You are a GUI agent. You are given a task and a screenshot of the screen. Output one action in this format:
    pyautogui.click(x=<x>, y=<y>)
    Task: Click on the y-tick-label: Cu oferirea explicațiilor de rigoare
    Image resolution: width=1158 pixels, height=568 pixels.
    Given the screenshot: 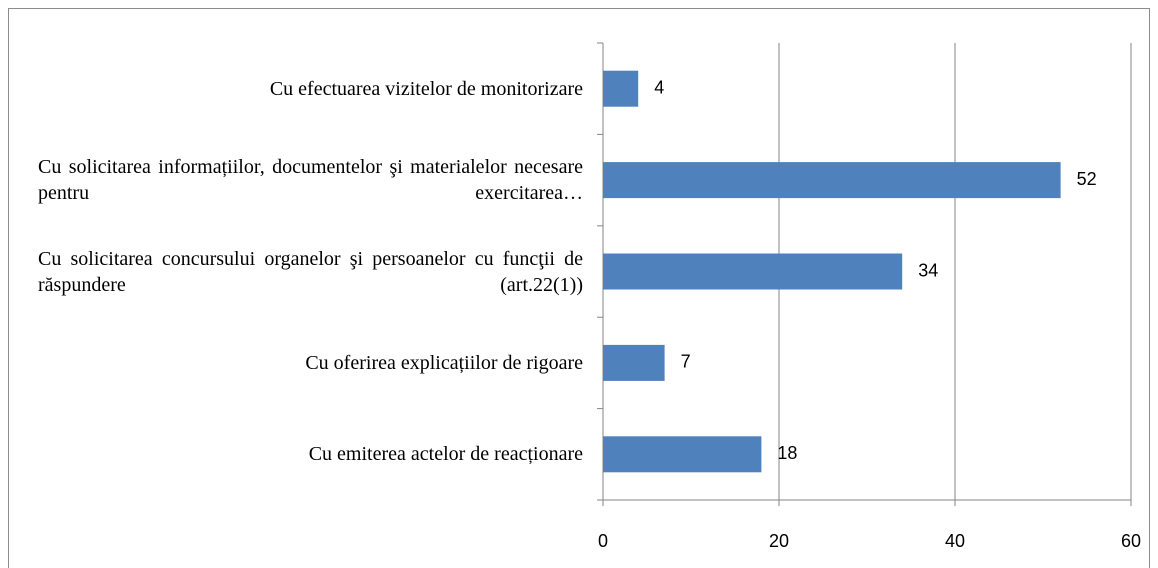 What is the action you would take?
    pyautogui.click(x=444, y=362)
    